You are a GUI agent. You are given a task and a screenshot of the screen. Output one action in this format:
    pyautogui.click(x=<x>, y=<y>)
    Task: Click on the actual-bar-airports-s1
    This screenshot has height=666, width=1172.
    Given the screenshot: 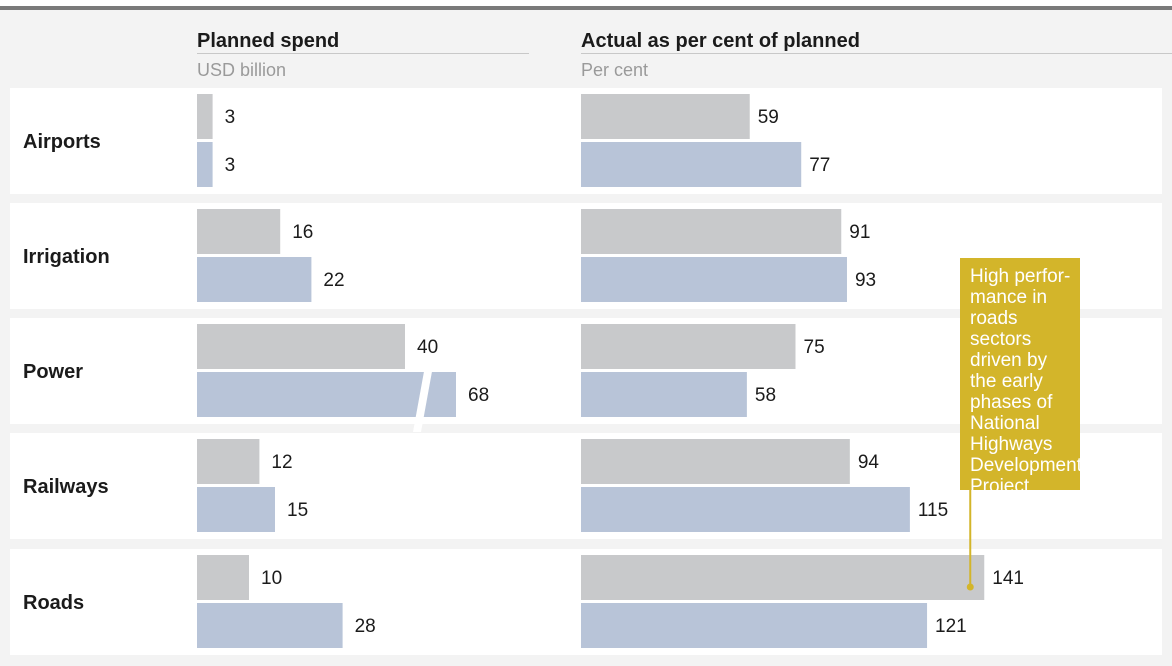 What is the action you would take?
    pyautogui.click(x=665, y=116)
    